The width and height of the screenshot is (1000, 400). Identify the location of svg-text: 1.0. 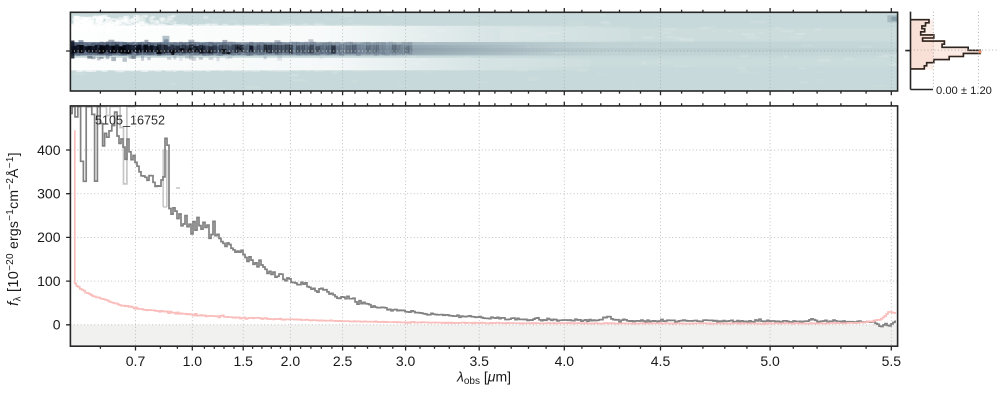
(193, 361).